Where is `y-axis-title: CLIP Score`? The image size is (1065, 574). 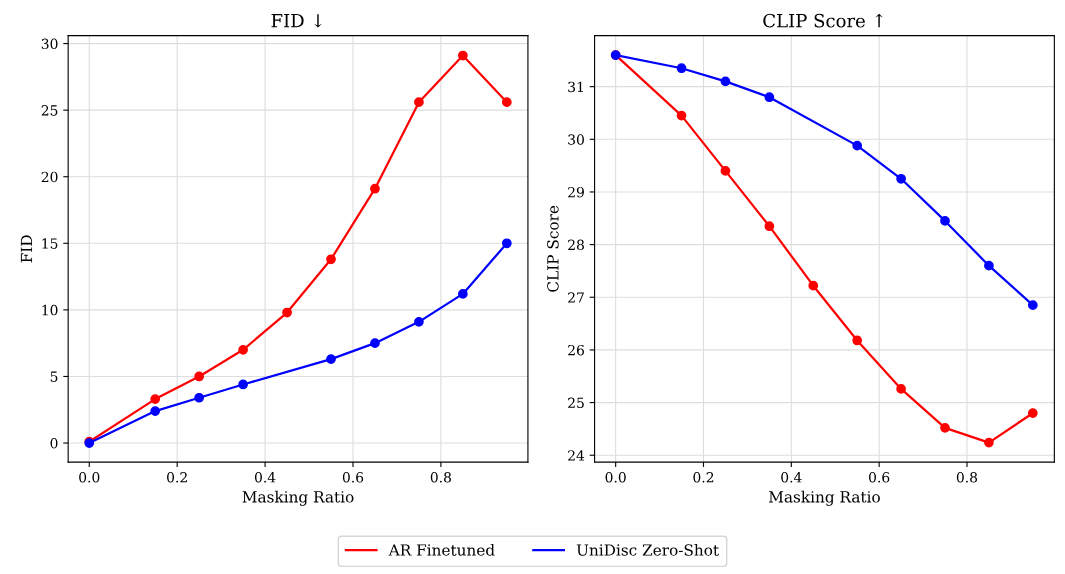 y-axis-title: CLIP Score is located at coordinates (553, 248).